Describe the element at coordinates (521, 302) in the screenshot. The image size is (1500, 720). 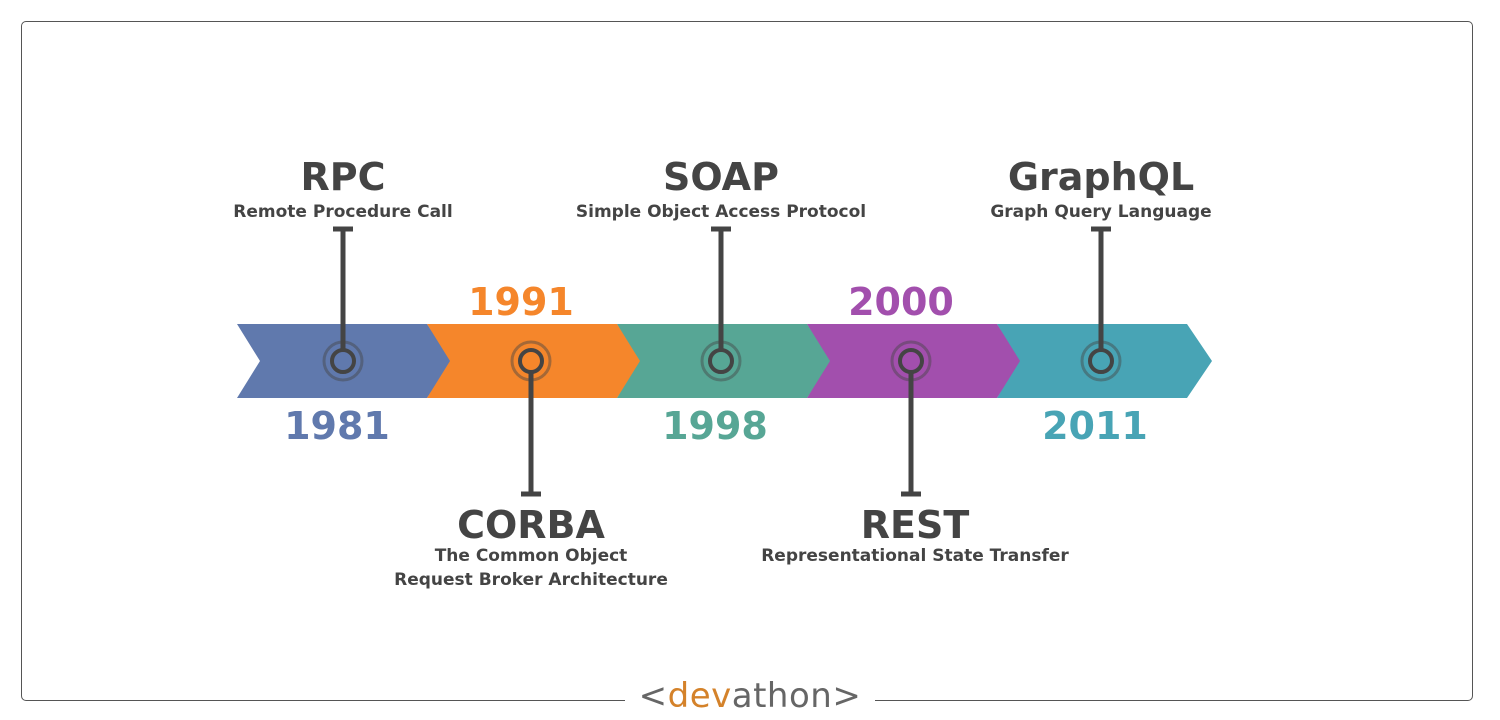
I see `milestone-year-1991: 1991` at that location.